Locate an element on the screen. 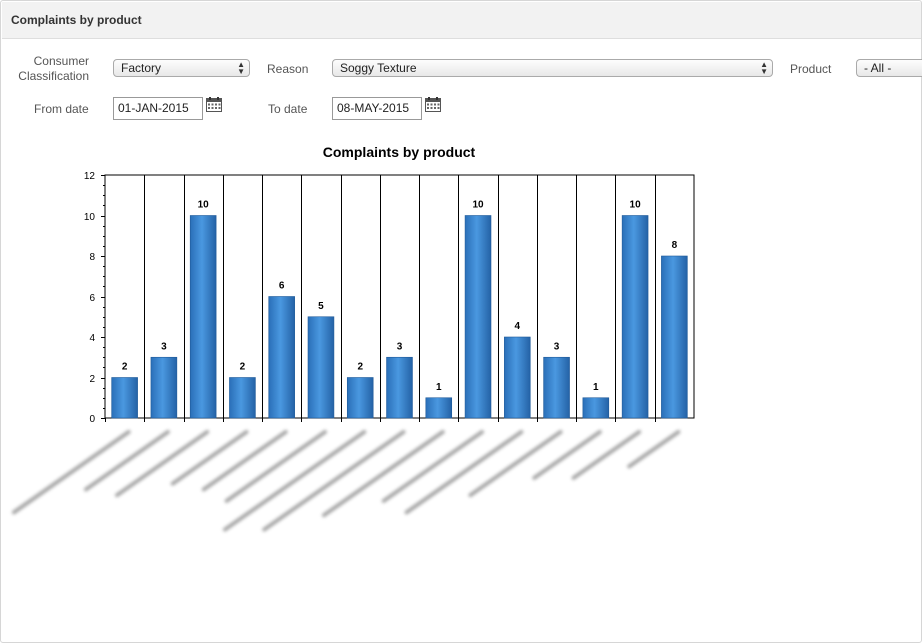 The width and height of the screenshot is (922, 643). classification-value: Factory is located at coordinates (141, 68).